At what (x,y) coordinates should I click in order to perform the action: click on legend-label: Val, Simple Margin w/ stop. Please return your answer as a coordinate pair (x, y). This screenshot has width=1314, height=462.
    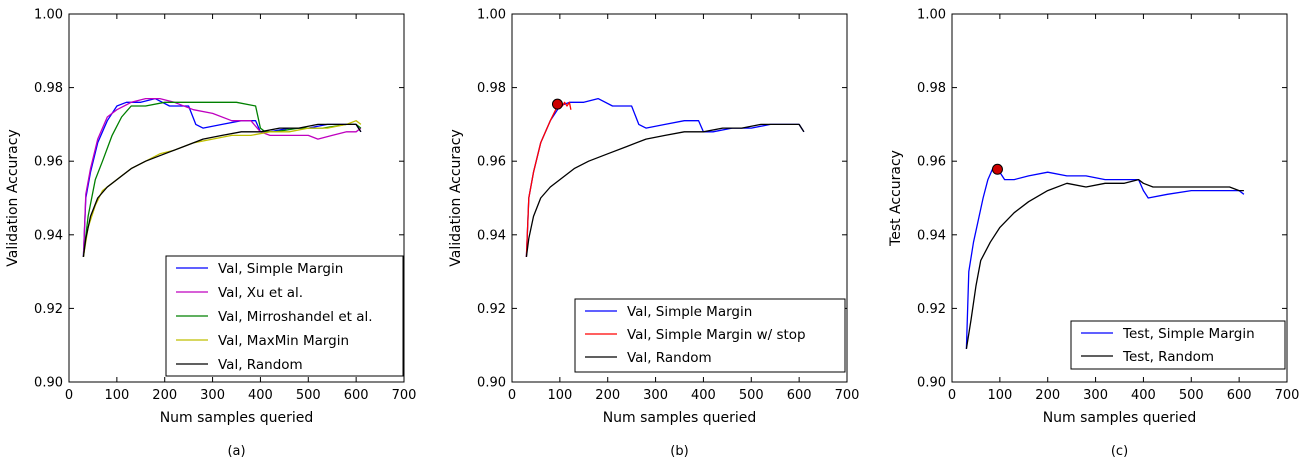
    Looking at the image, I should click on (716, 335).